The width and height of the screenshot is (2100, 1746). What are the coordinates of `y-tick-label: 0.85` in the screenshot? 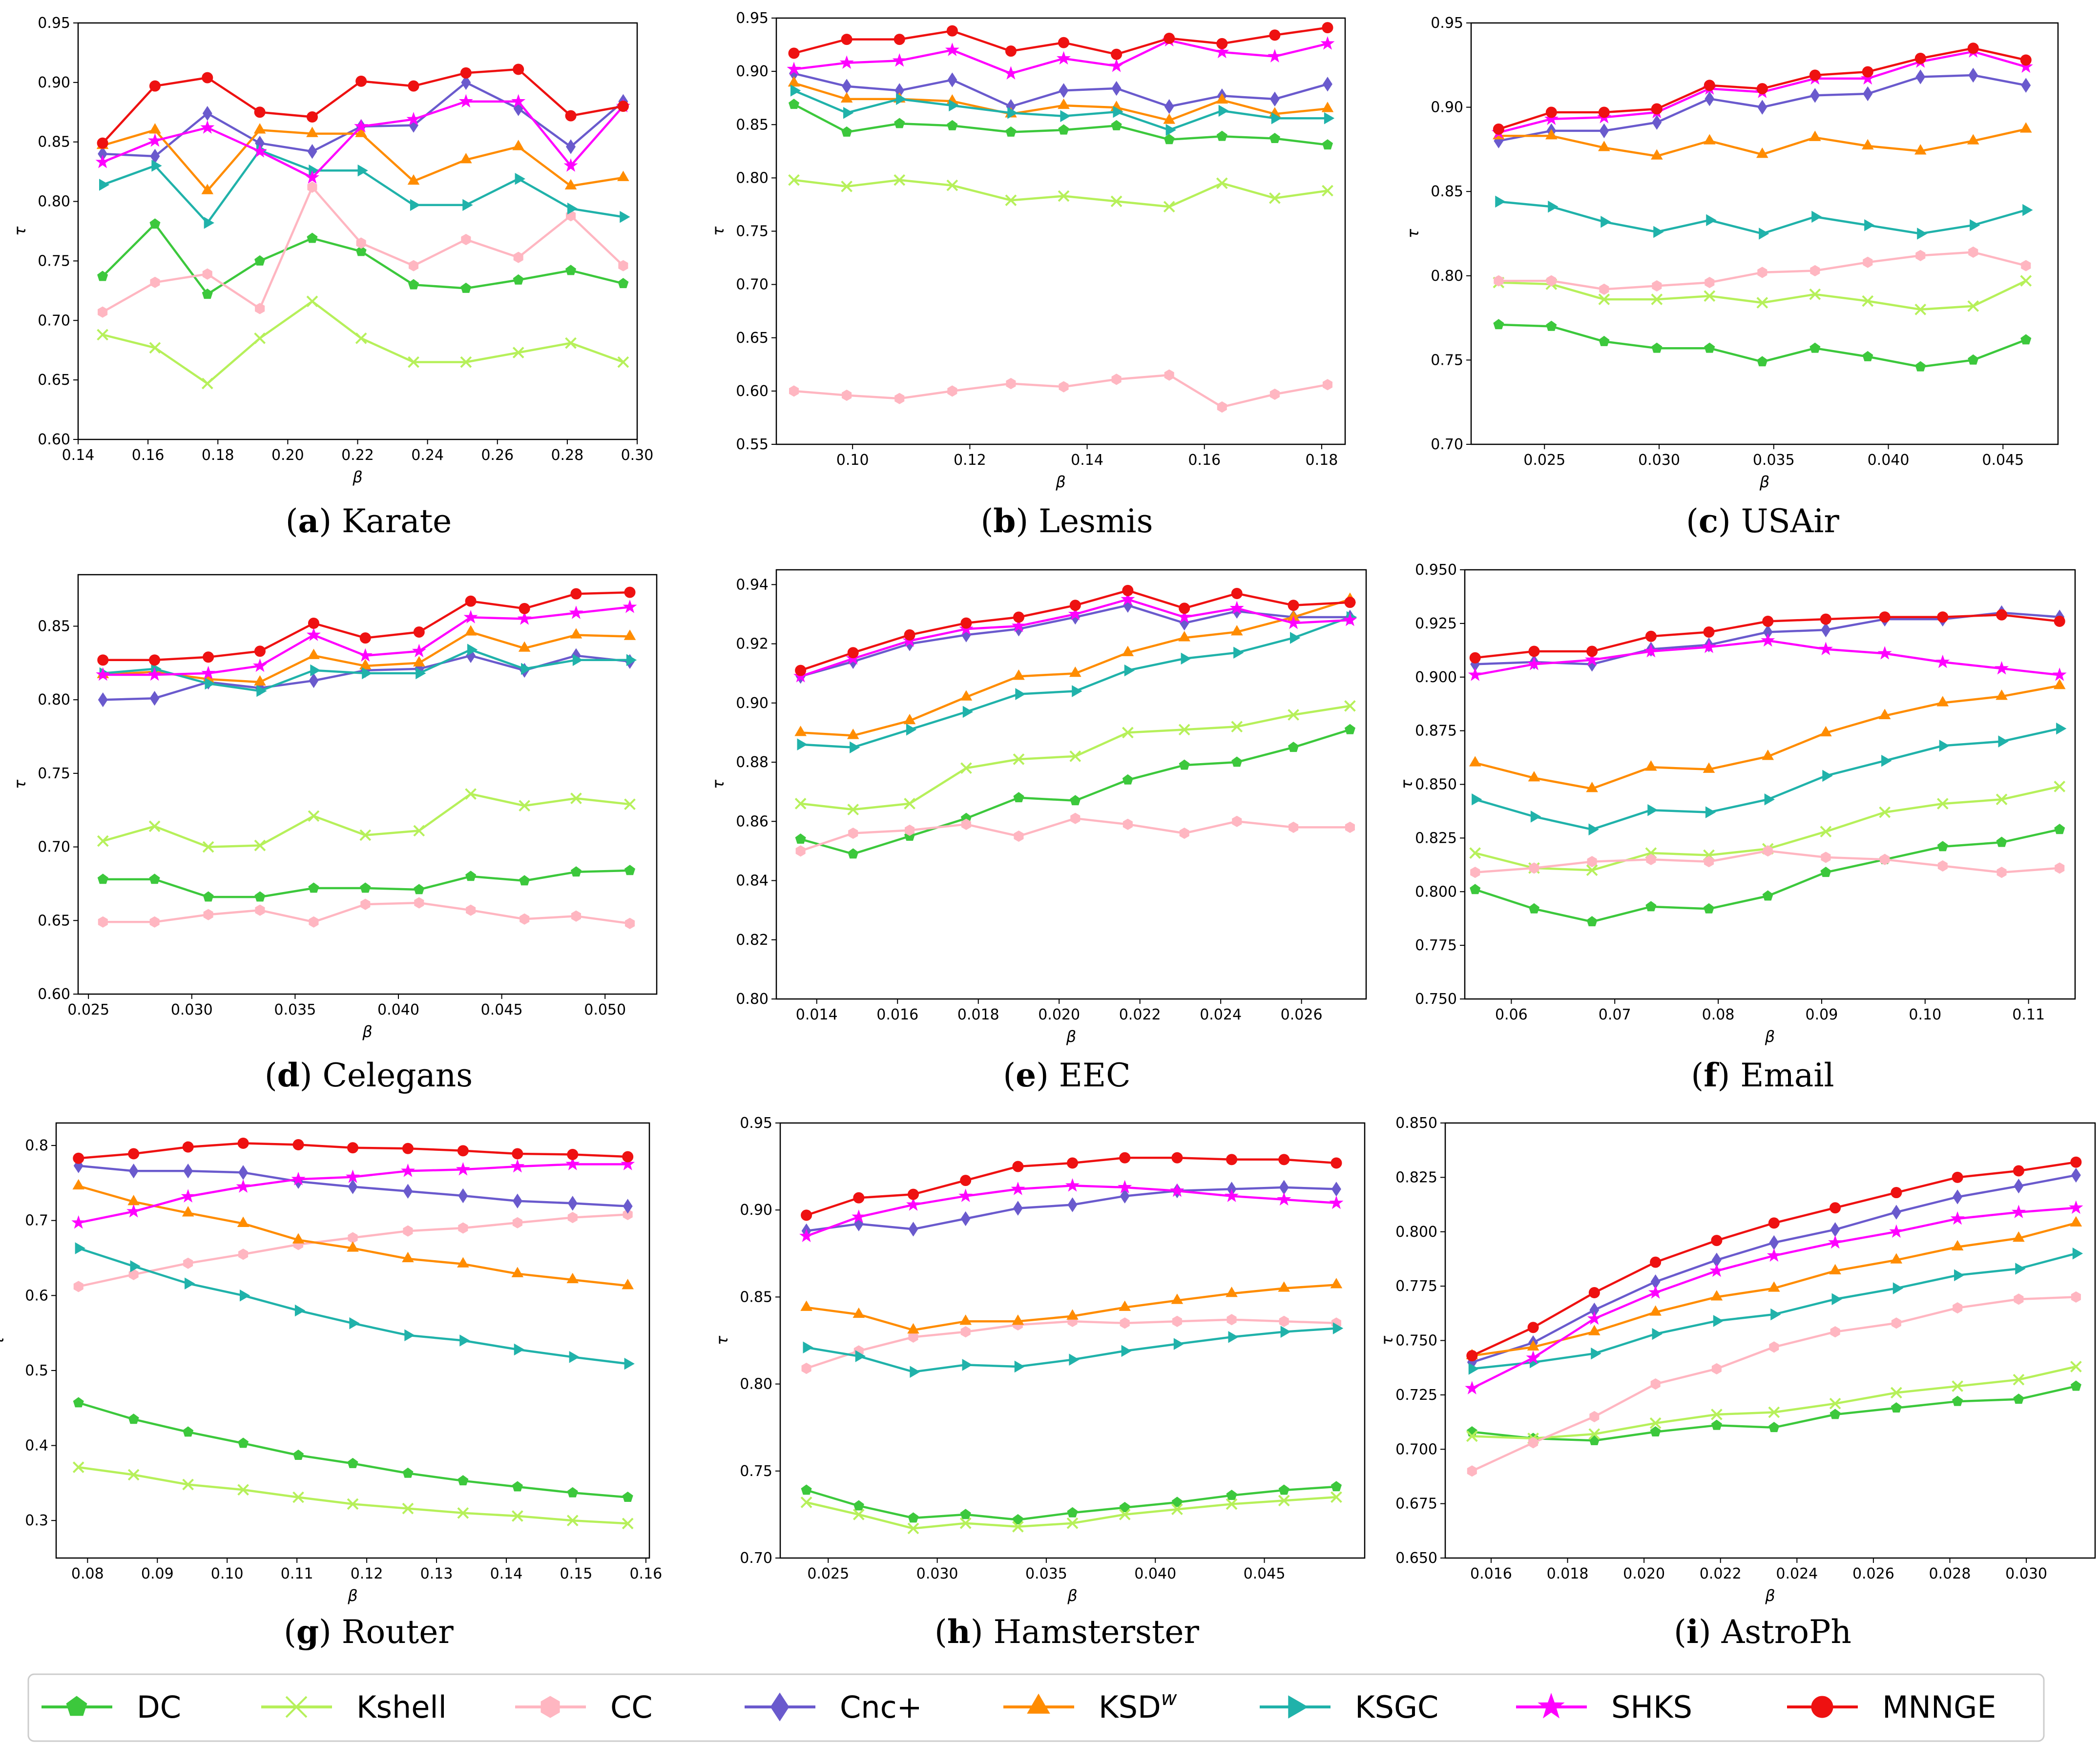 It's located at (752, 124).